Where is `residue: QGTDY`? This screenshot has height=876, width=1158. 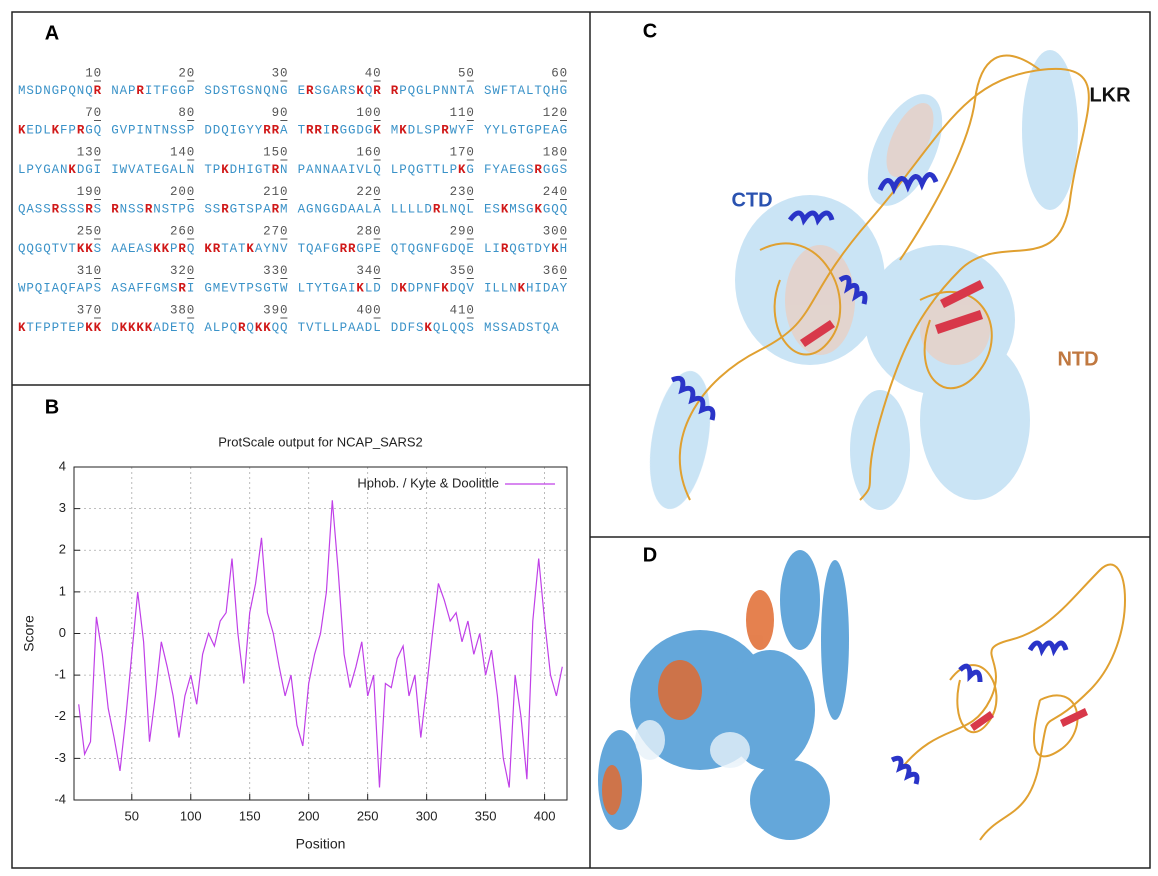 residue: QGTDY is located at coordinates (530, 249).